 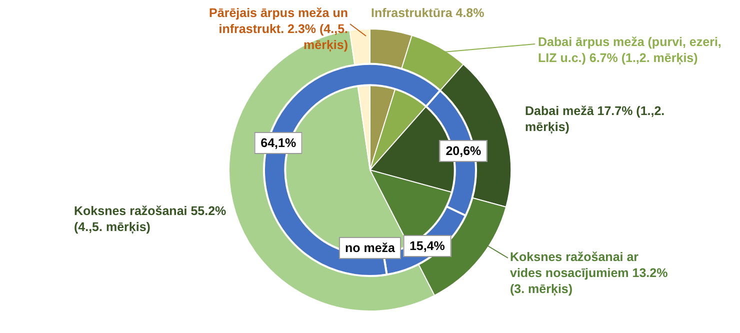 I want to click on text: no meža, so click(x=370, y=248).